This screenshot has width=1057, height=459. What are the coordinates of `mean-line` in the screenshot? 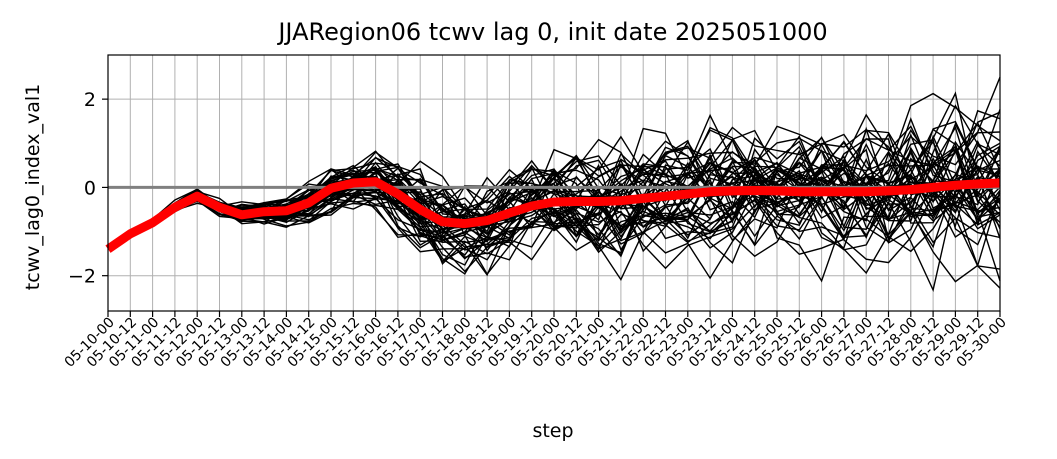 It's located at (553, 215).